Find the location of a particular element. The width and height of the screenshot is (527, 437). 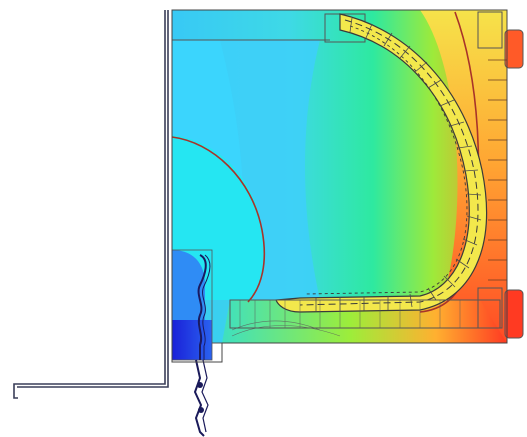

right-fins is located at coordinates (500, 184).